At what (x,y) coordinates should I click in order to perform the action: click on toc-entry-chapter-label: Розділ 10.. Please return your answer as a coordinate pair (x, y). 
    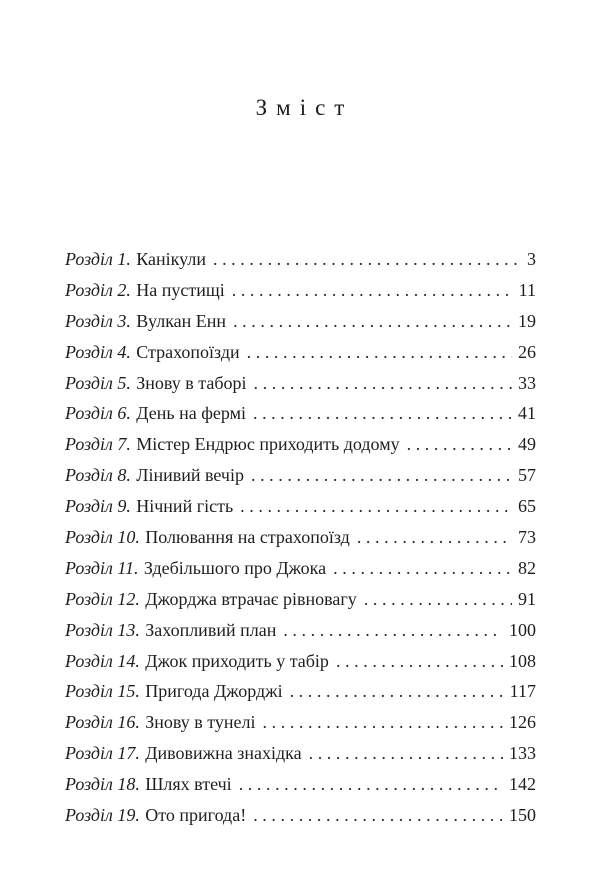
    Looking at the image, I should click on (102, 537).